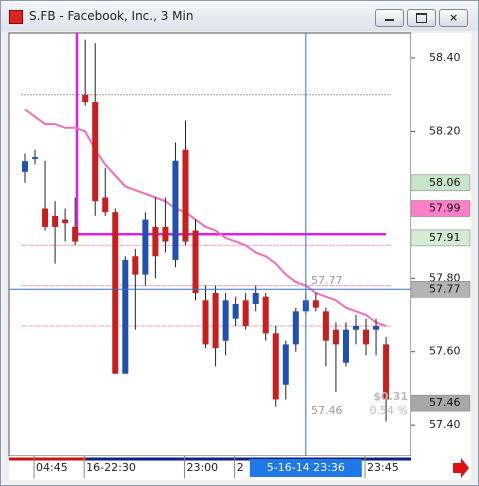 The image size is (479, 486). I want to click on window-title: S.FB - Facebook, Inc., 3 Min, so click(111, 16).